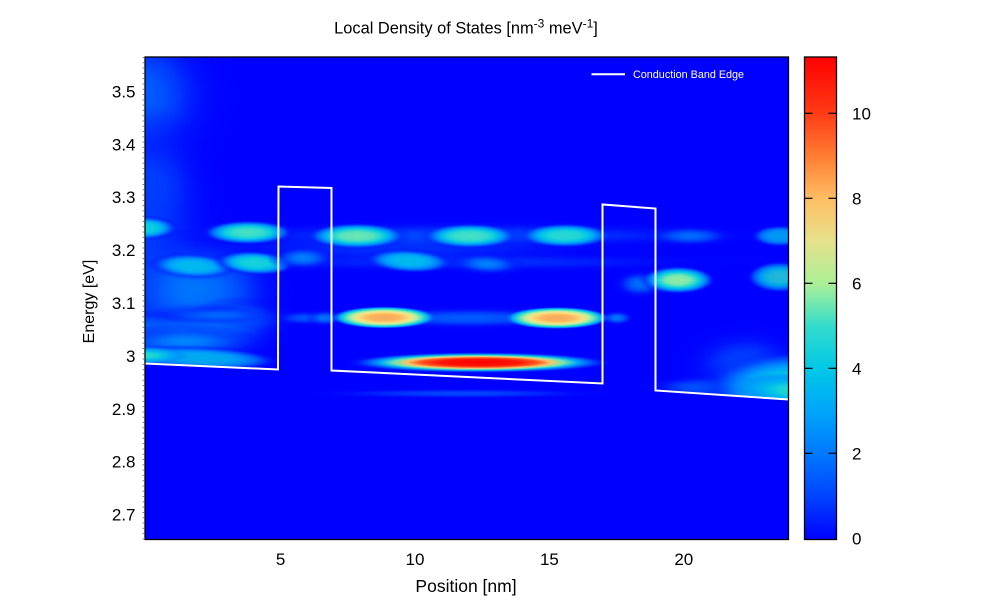  Describe the element at coordinates (683, 559) in the screenshot. I see `svg-text: 20` at that location.